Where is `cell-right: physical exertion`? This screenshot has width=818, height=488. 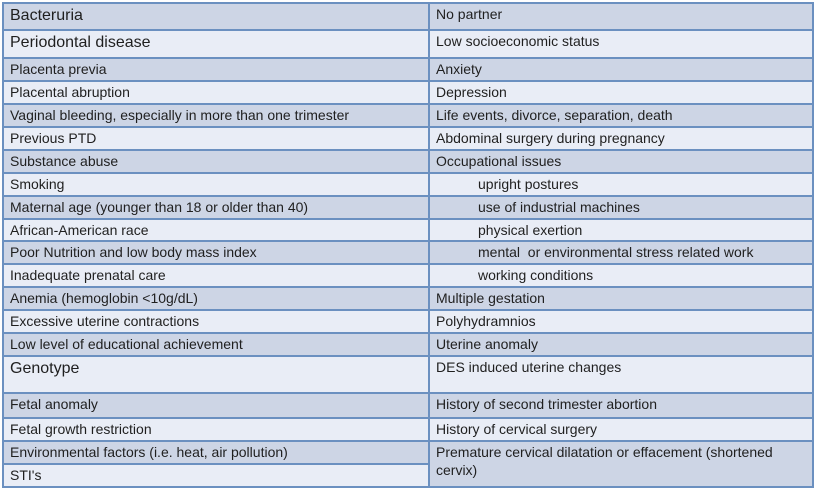
cell-right: physical exertion is located at coordinates (621, 230).